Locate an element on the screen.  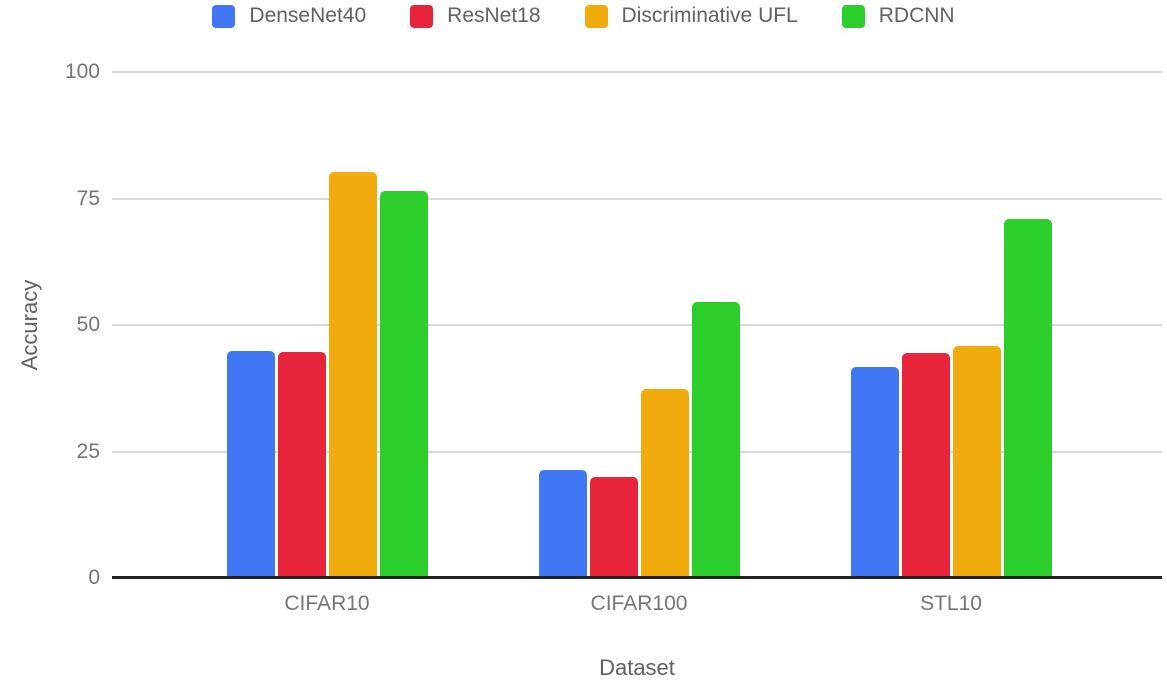
x-tick-label-cifar100: CIFAR100 is located at coordinates (639, 603).